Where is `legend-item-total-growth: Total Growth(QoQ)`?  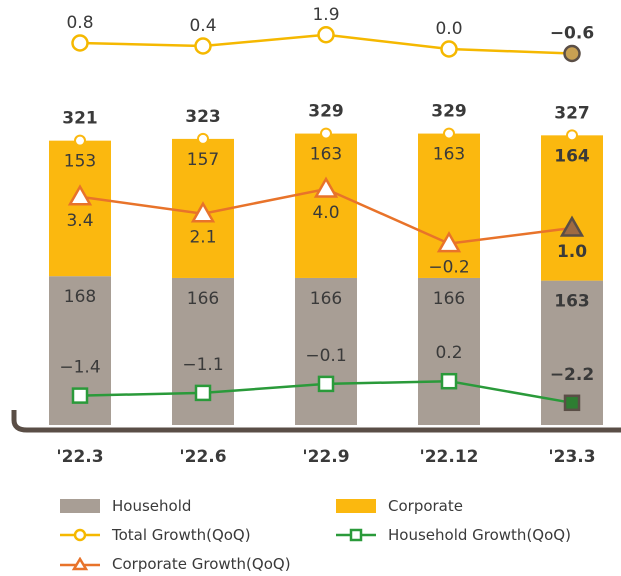 legend-item-total-growth: Total Growth(QoQ) is located at coordinates (155, 535).